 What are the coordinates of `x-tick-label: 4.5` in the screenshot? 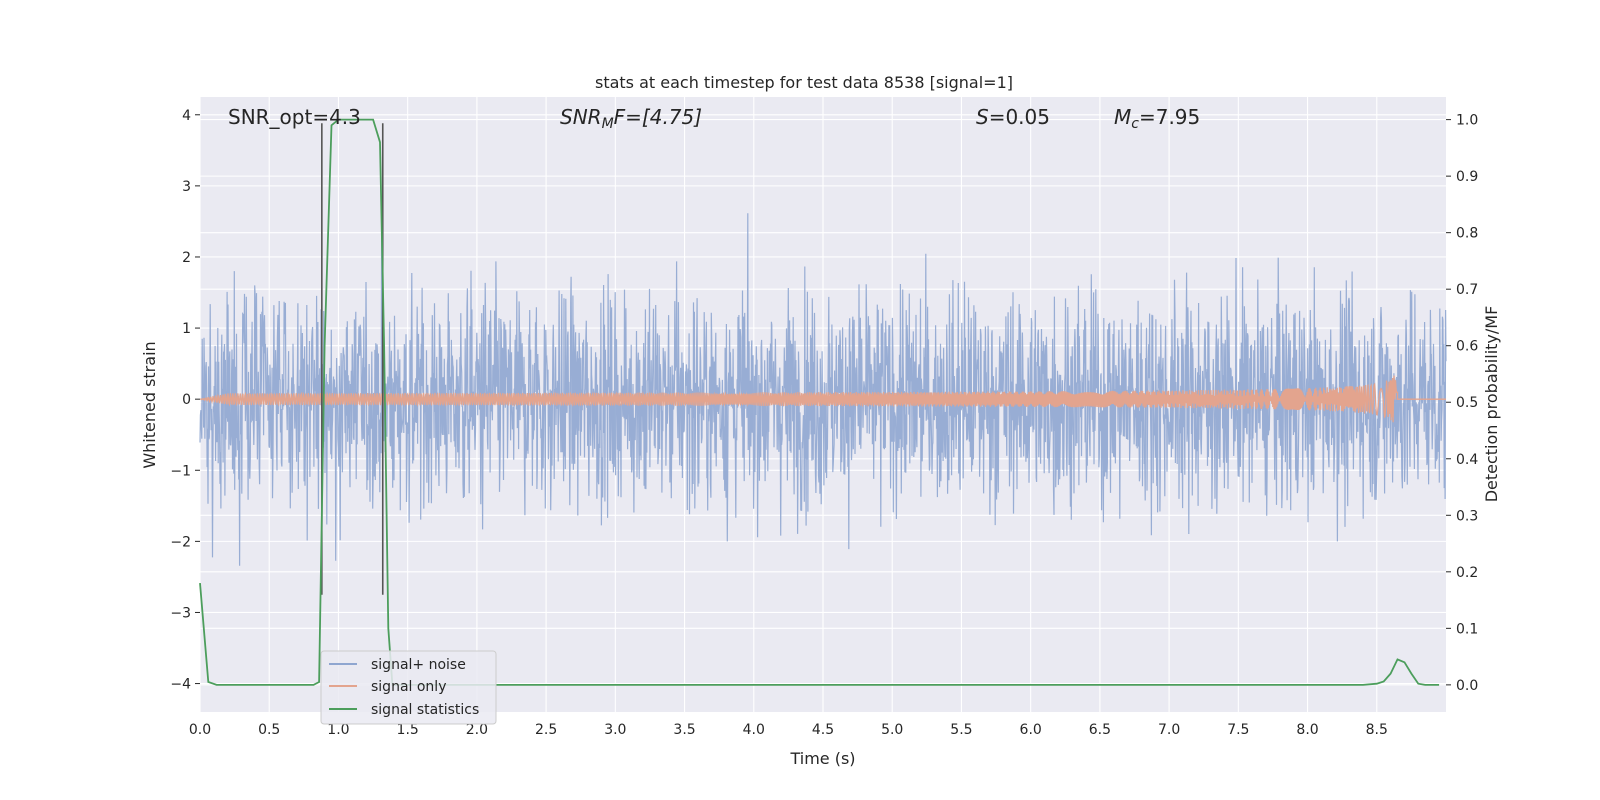 It's located at (823, 730).